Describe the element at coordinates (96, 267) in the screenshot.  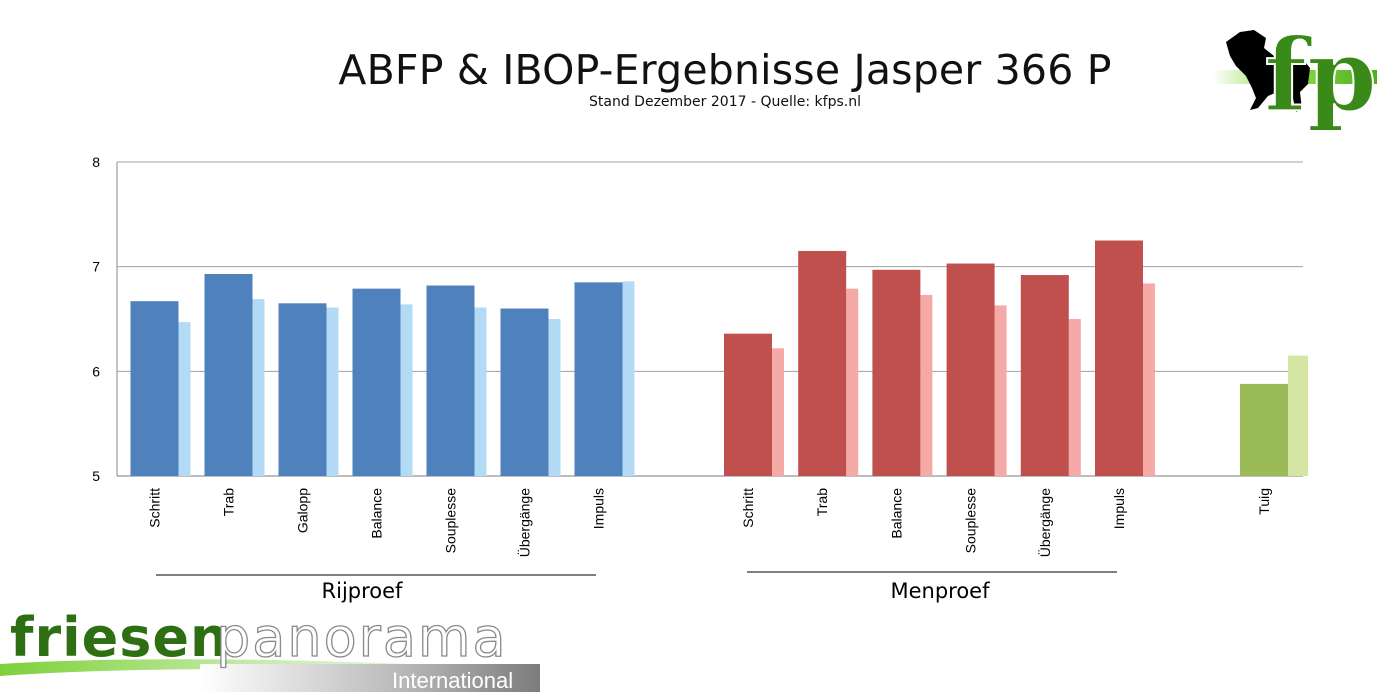
I see `y-tick-label: 7` at that location.